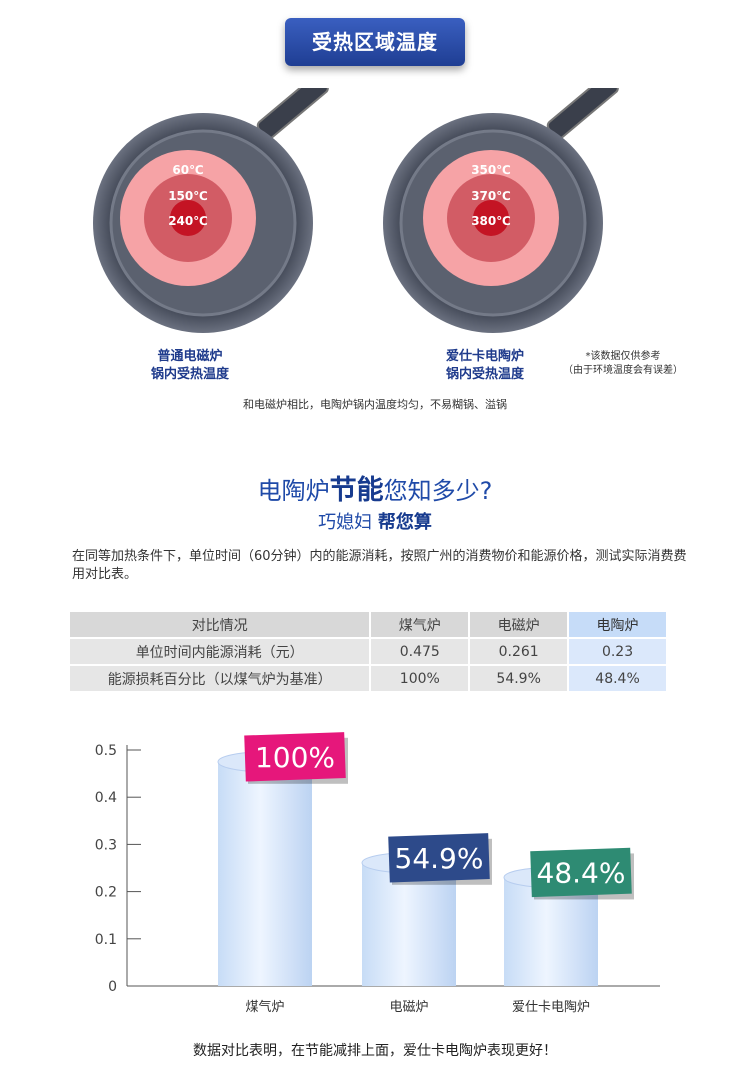 Image resolution: width=750 pixels, height=1070 pixels. I want to click on conclusion-text: 数据对比表明，在节能减排上面，爱仕卡电陶炉表现更好！, so click(375, 1051).